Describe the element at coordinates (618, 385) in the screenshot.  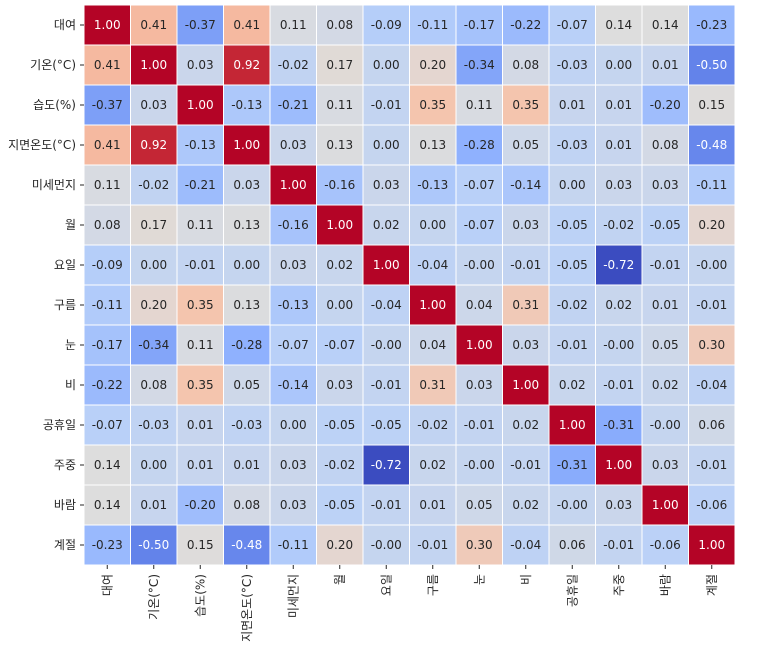
I see `cell-value-label-r9-c11: -0.01` at that location.